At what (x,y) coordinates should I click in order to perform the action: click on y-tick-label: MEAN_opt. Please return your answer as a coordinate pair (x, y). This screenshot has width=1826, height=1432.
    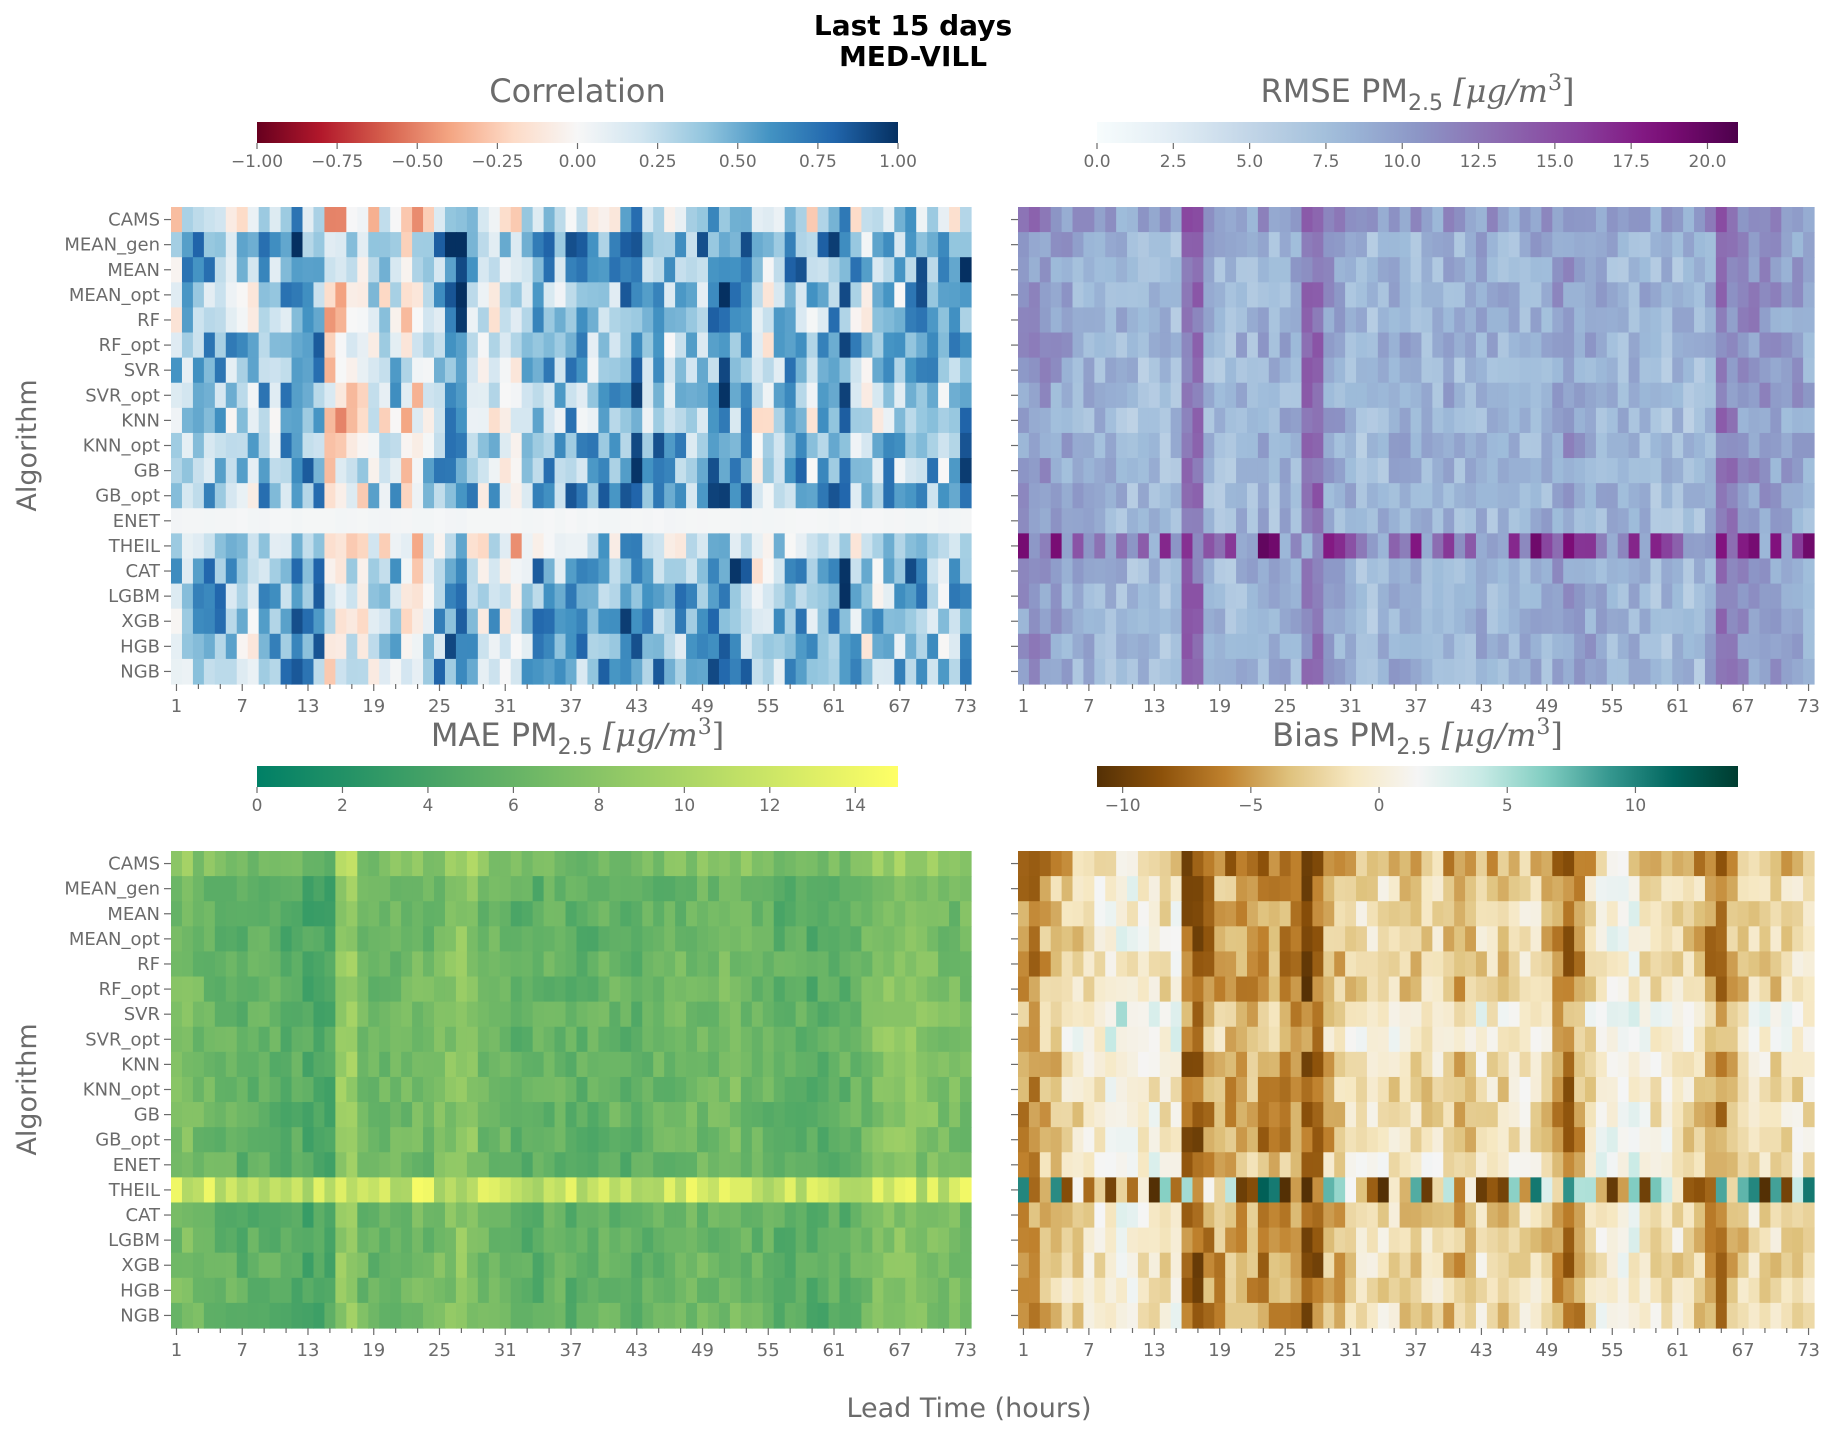
    Looking at the image, I should click on (114, 295).